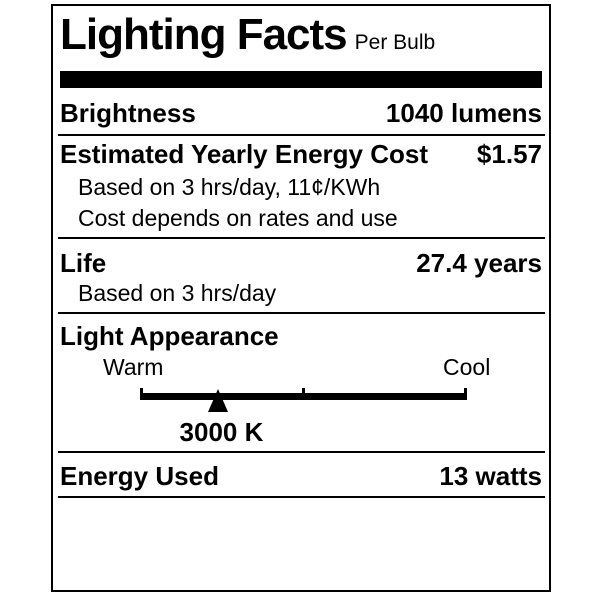 The height and width of the screenshot is (600, 600). What do you see at coordinates (128, 113) in the screenshot?
I see `brightness-label: Brightness` at bounding box center [128, 113].